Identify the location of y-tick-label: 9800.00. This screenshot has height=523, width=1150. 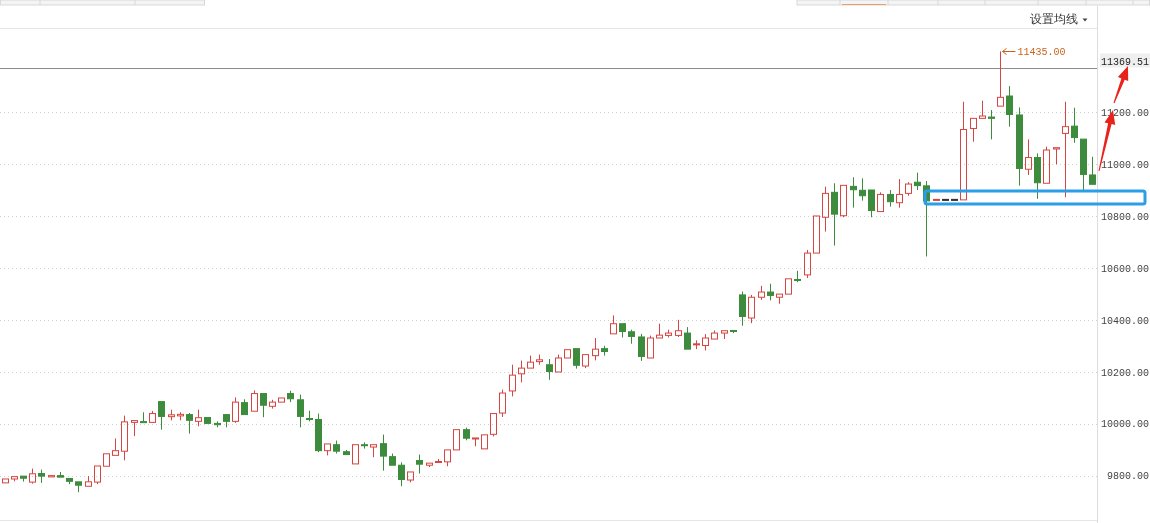
(1127, 477).